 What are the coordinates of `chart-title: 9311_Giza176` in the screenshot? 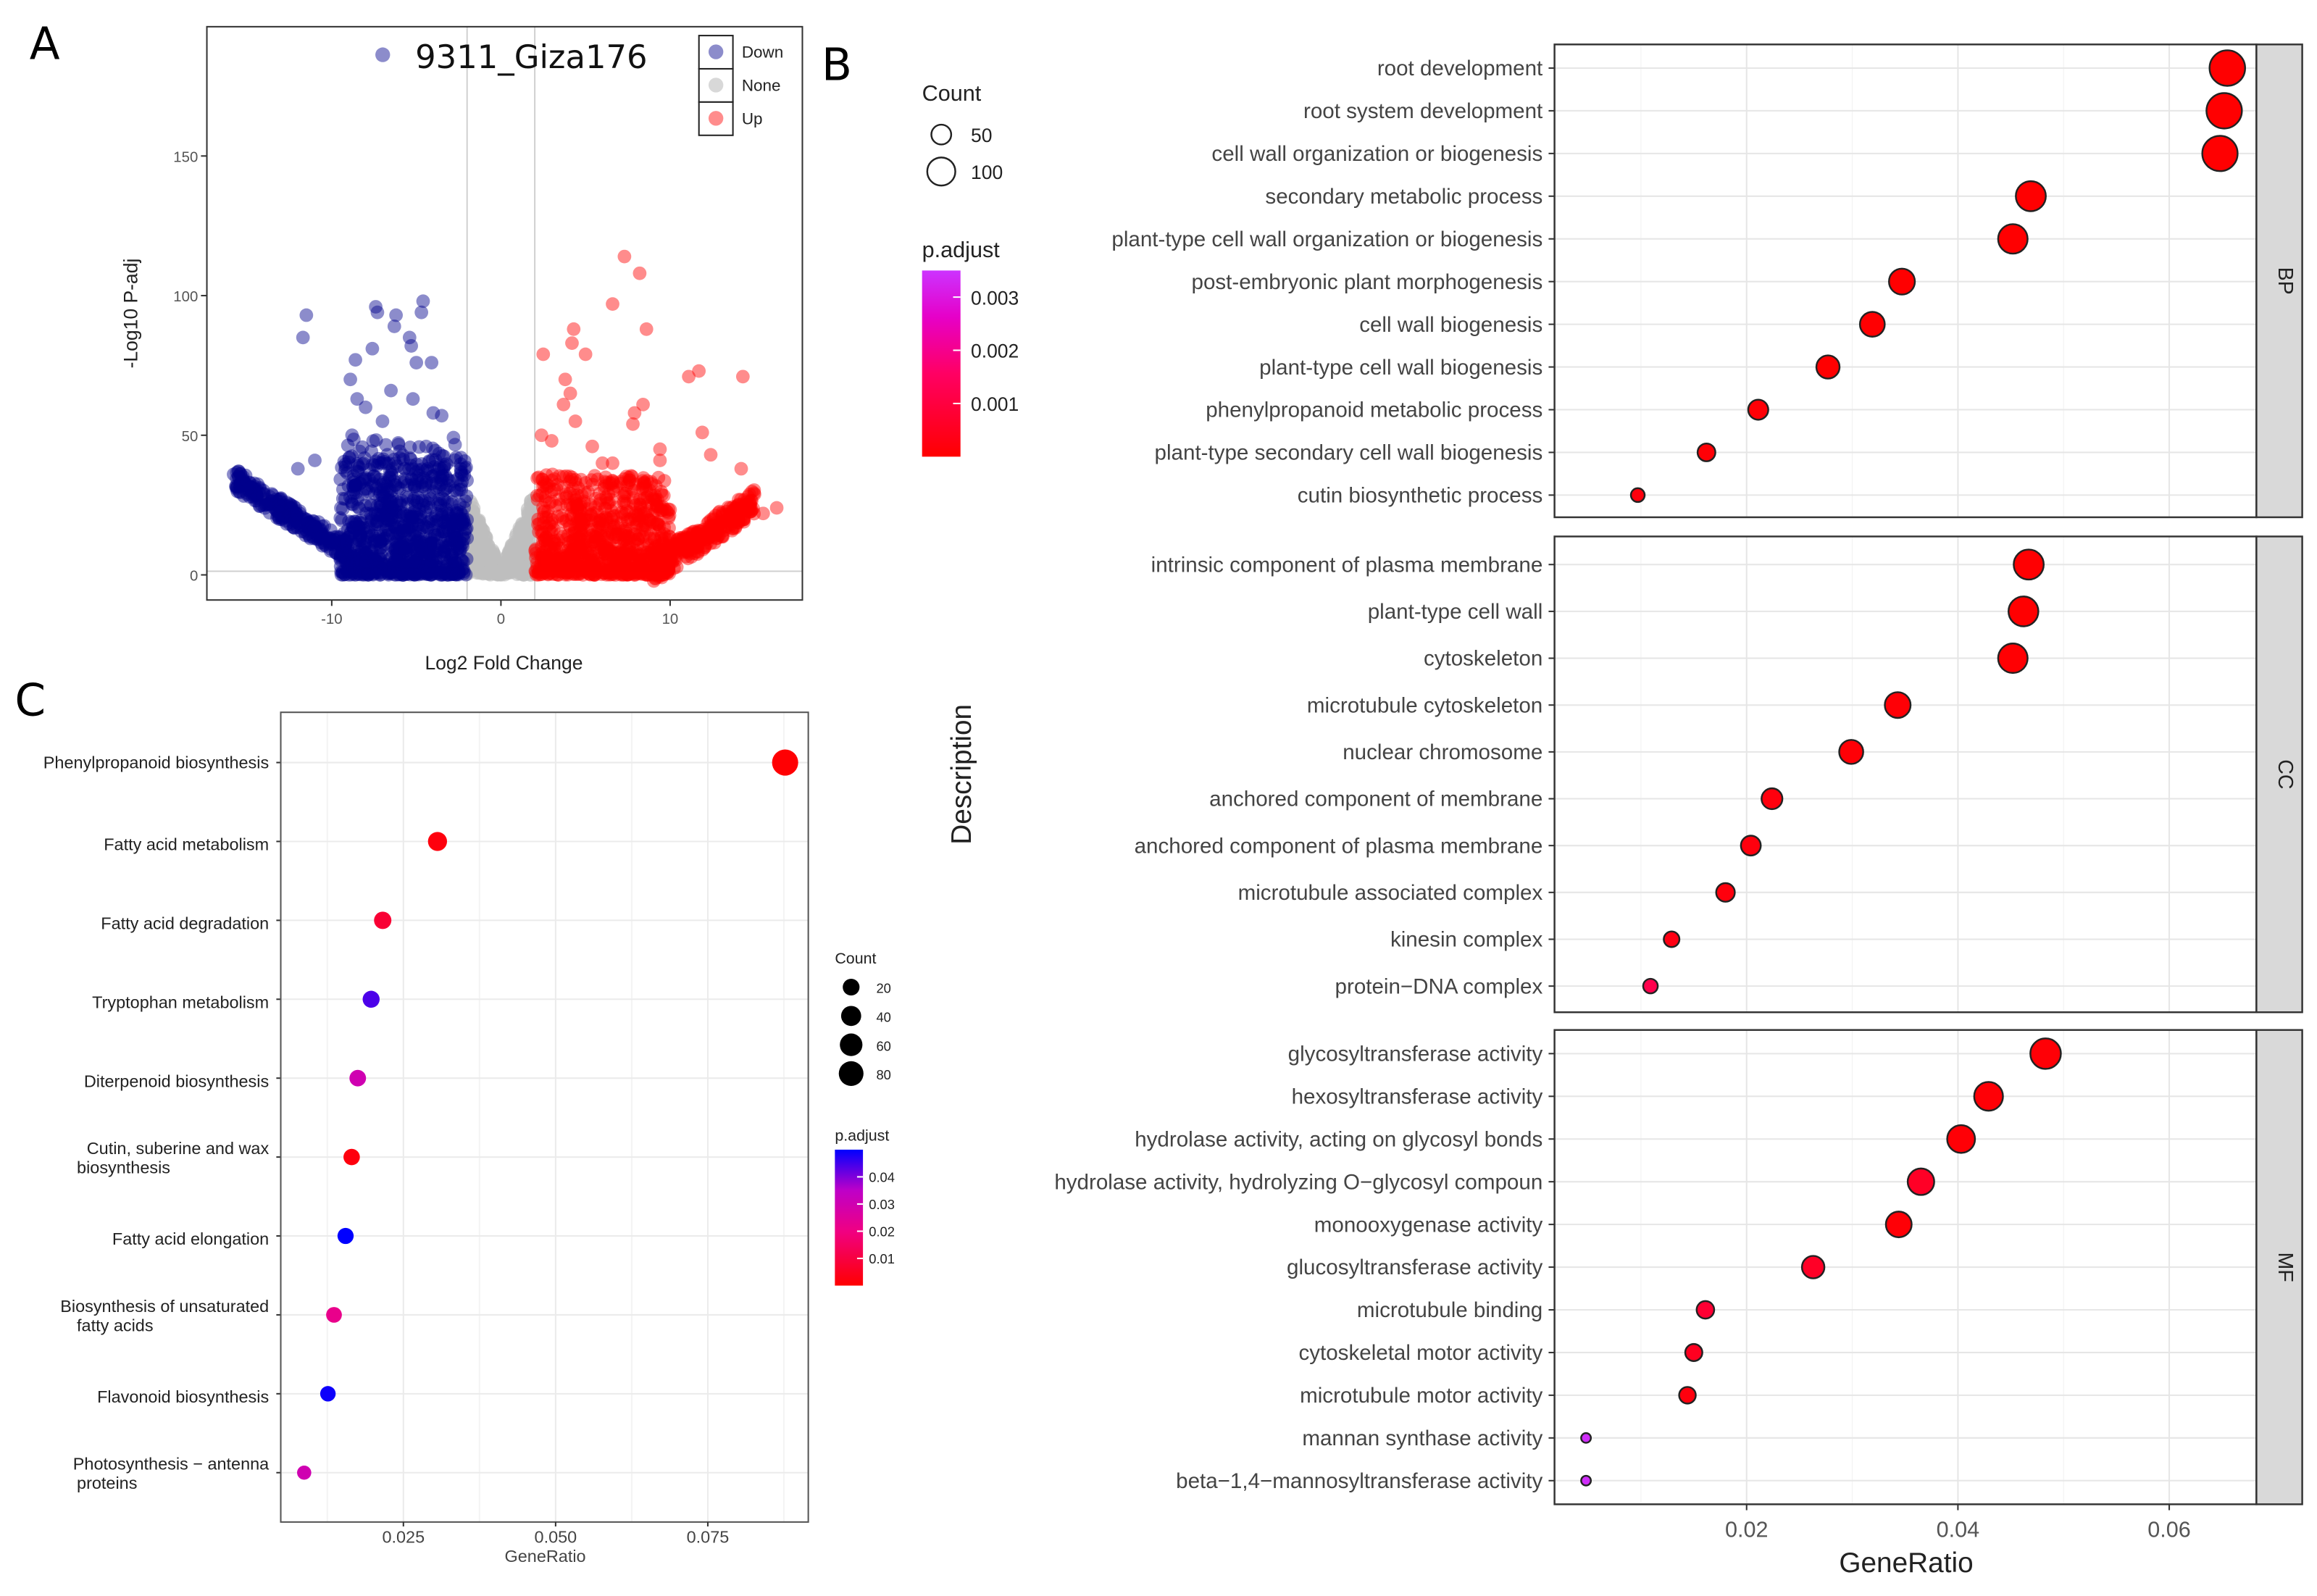 It's located at (531, 57).